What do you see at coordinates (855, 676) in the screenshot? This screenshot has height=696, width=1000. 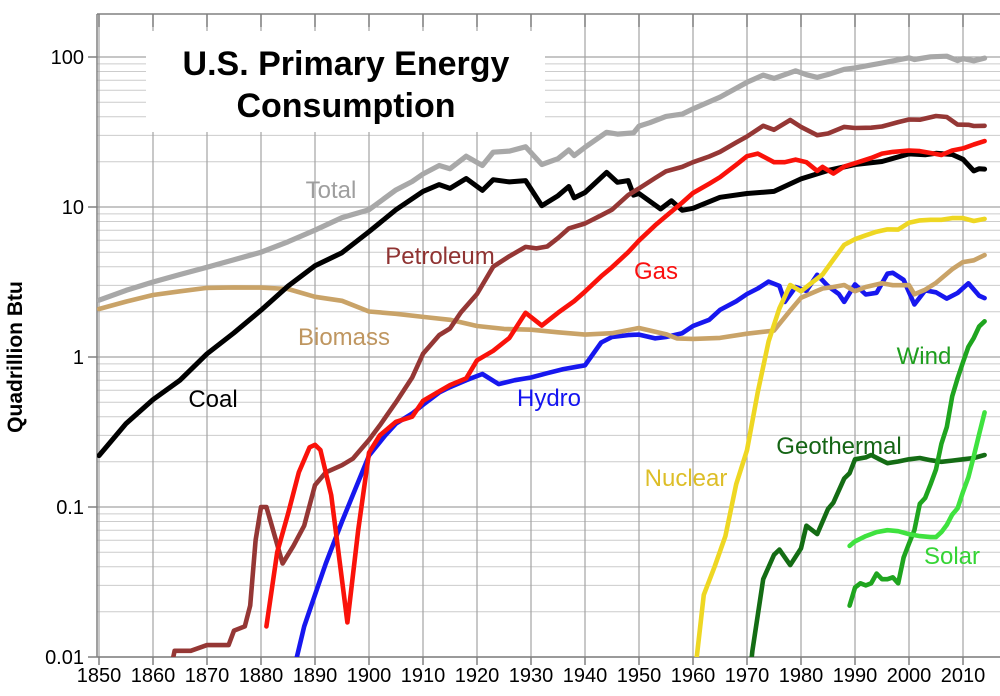 I see `x-tick-label: 1990` at bounding box center [855, 676].